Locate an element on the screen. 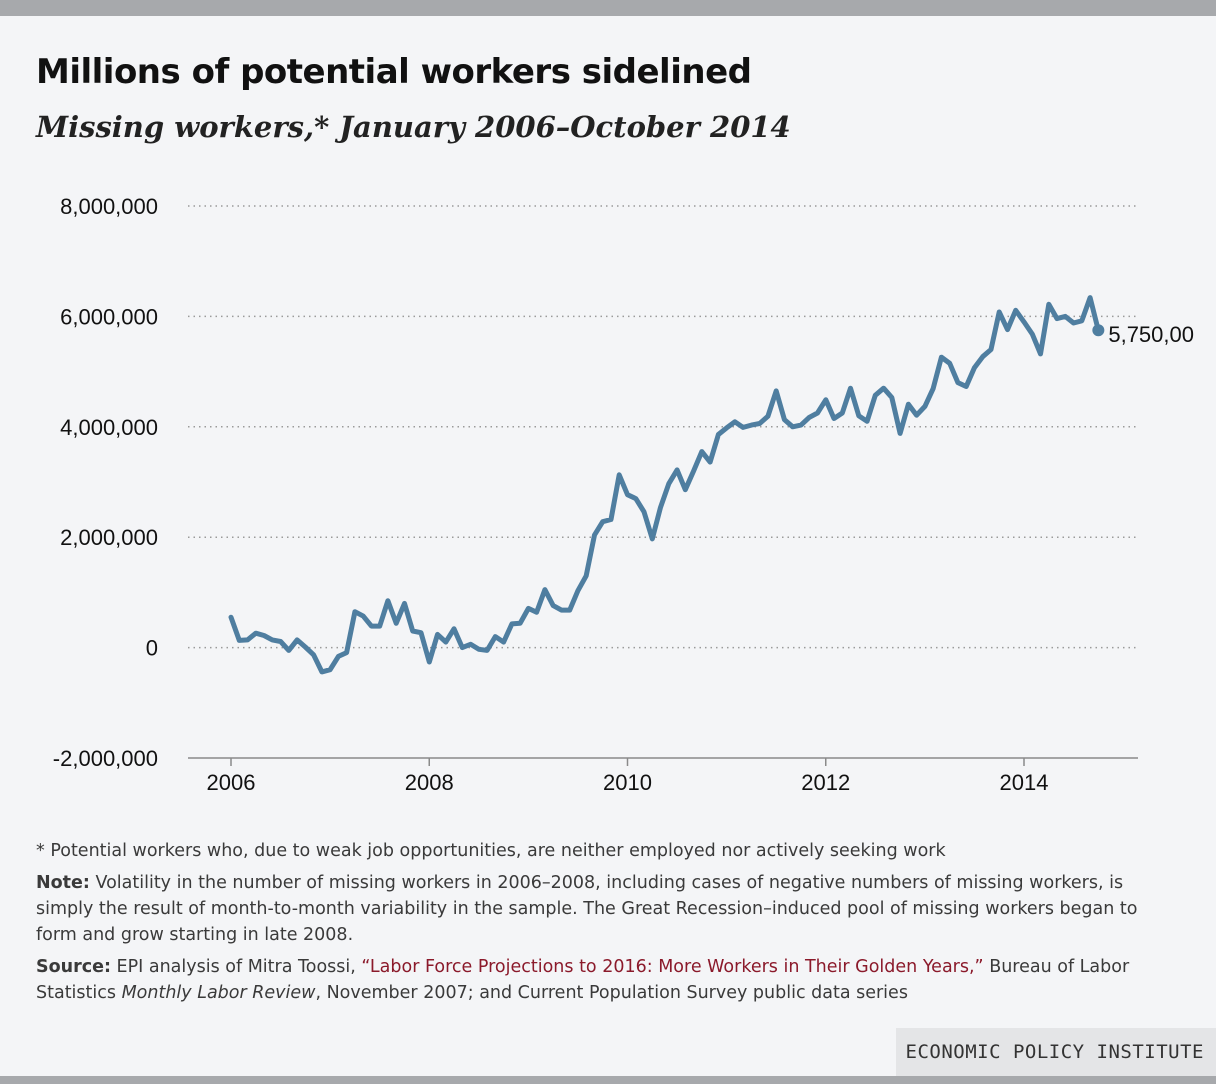 Image resolution: width=1216 pixels, height=1084 pixels. source-mid: Bureau of Labor Statistics is located at coordinates (583, 980).